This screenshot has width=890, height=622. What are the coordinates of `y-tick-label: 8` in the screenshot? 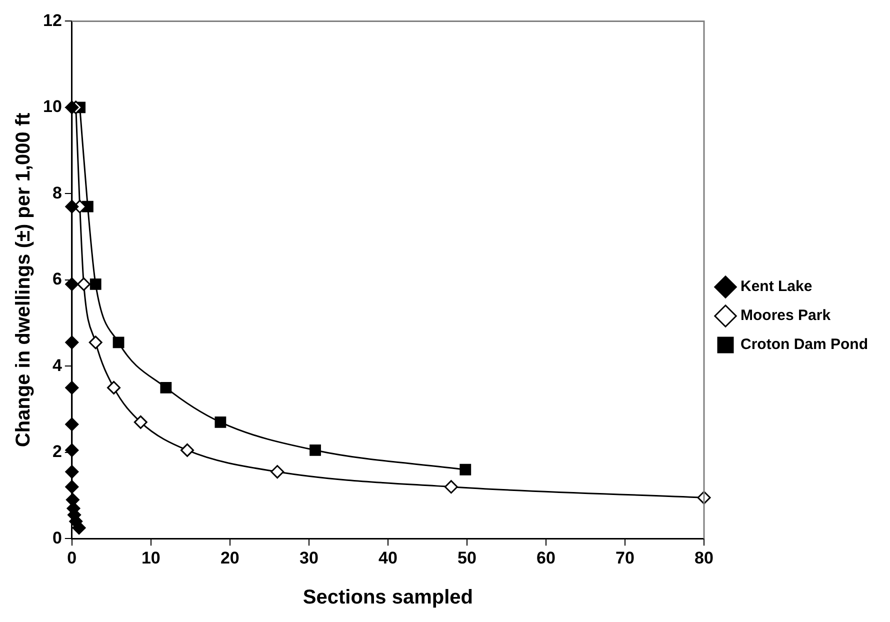 It's located at (57, 192).